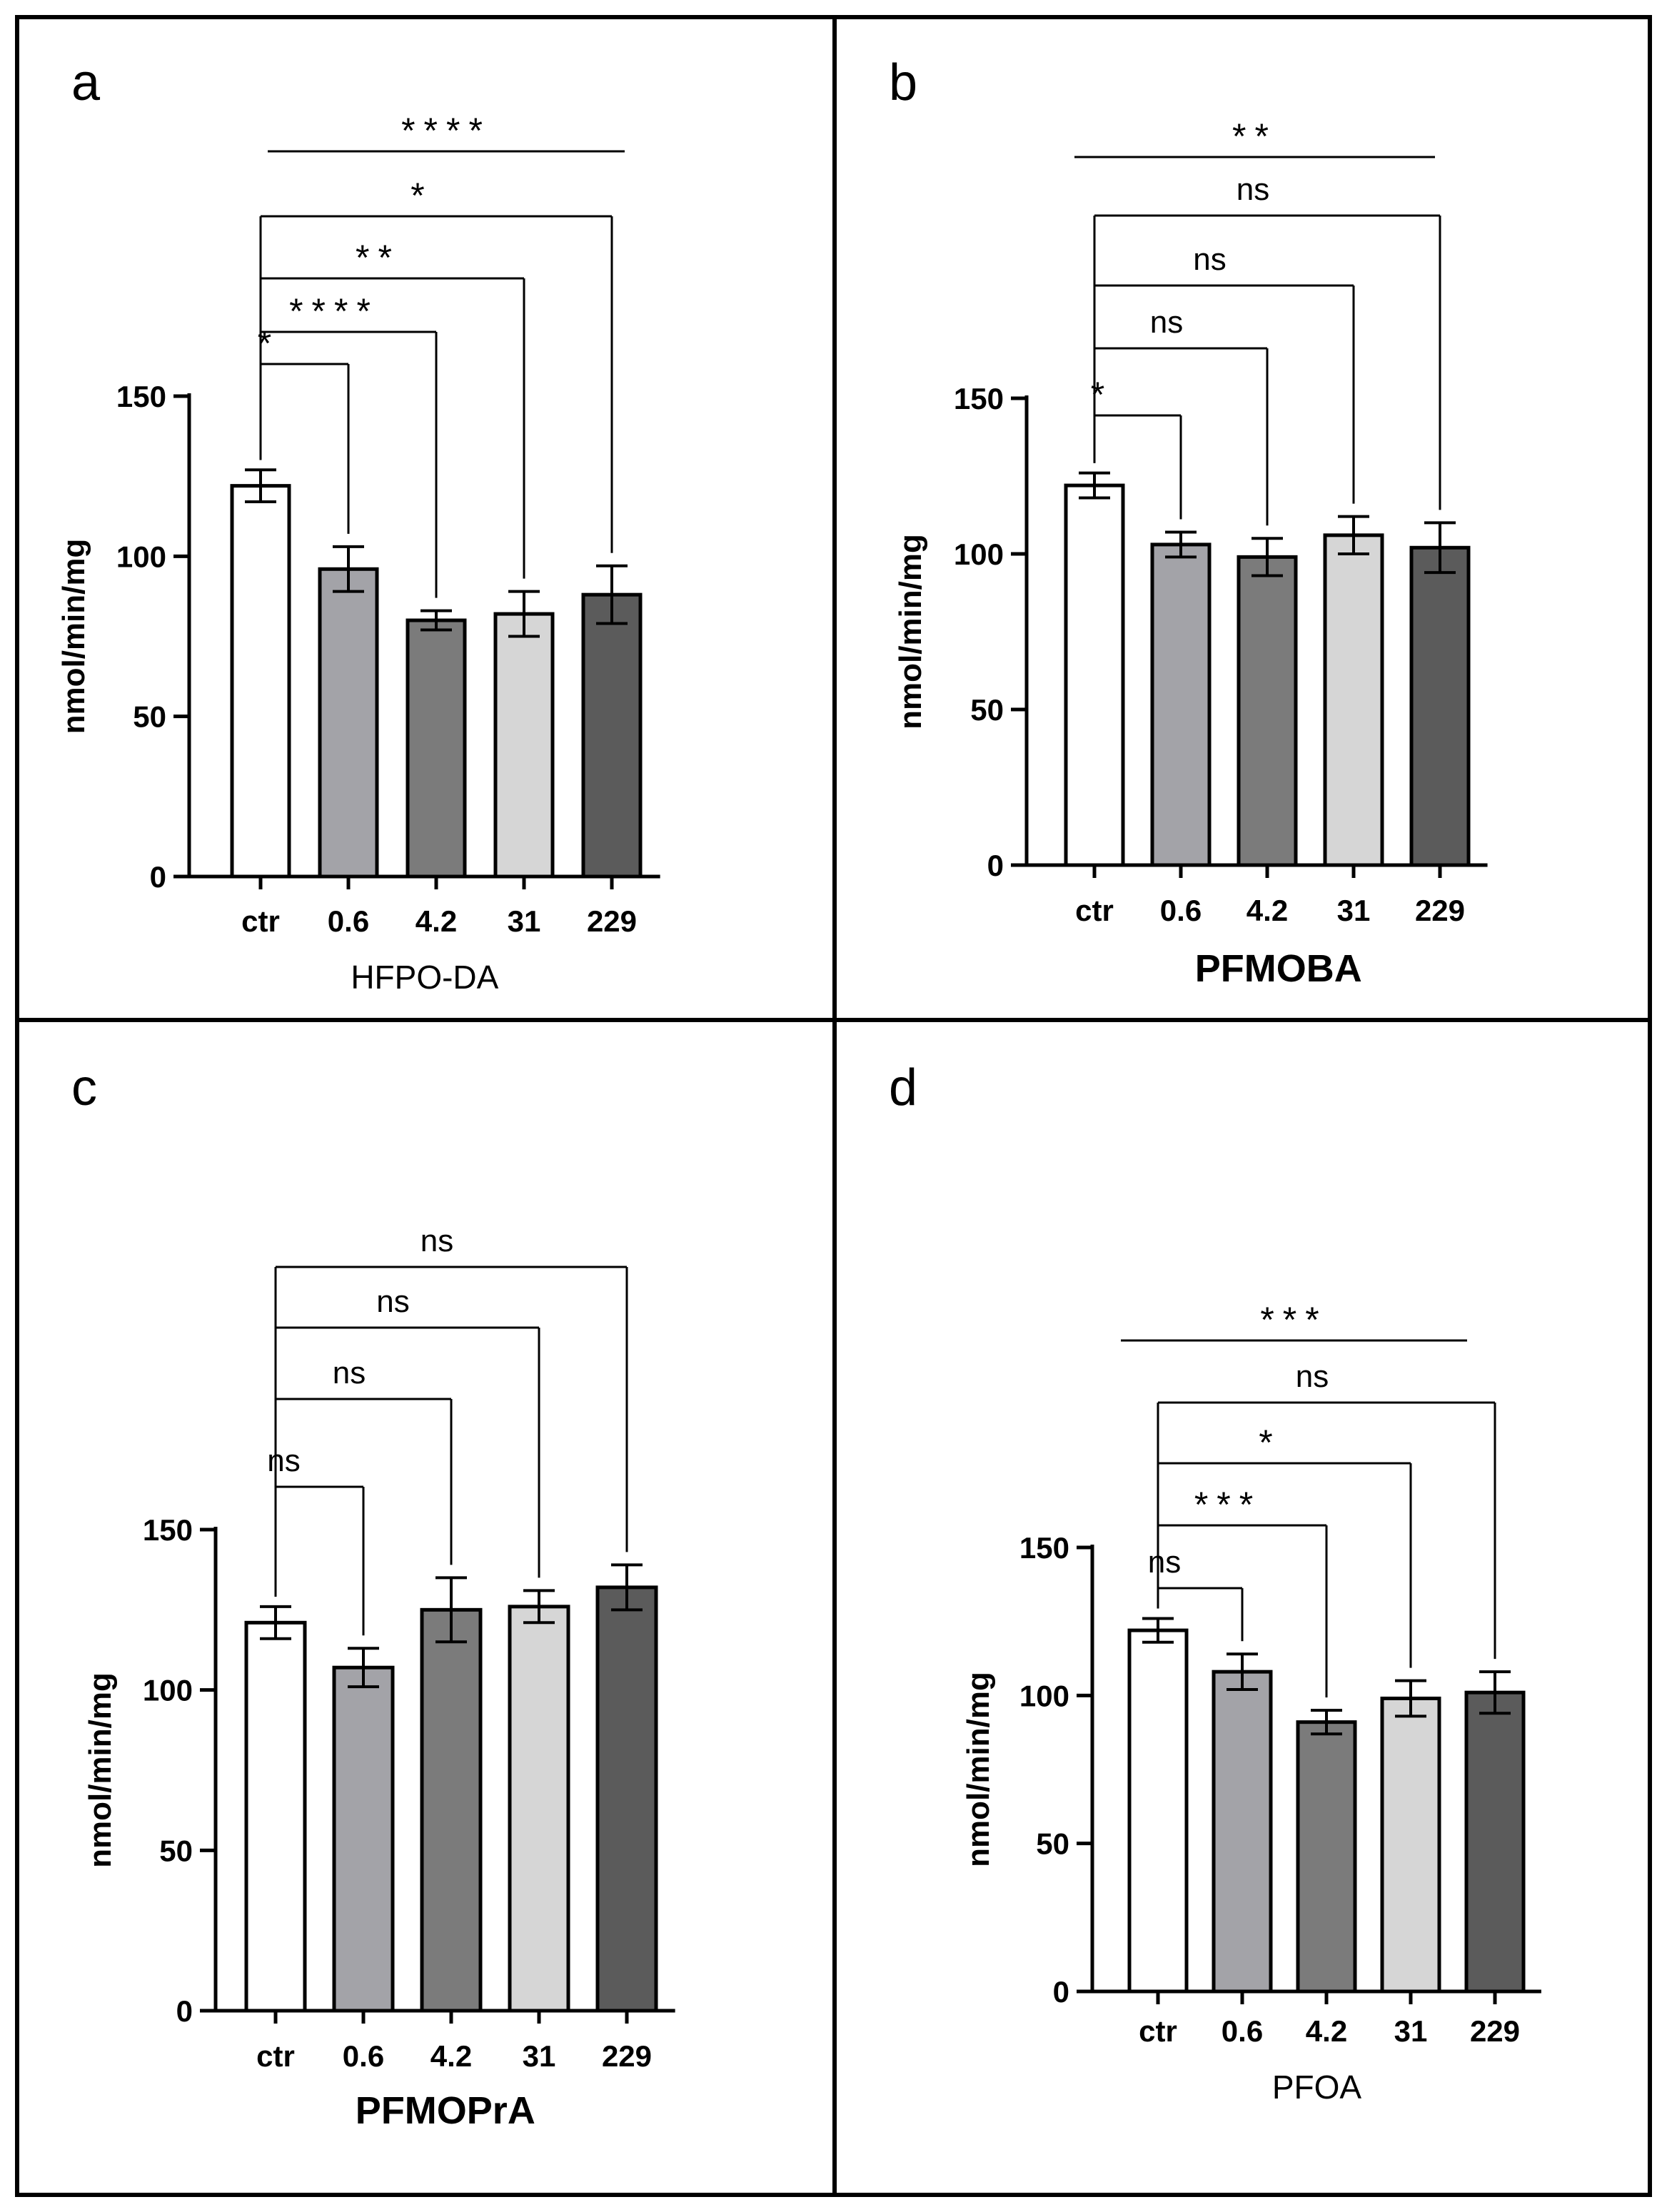 The height and width of the screenshot is (2212, 1667). I want to click on panel-letter-c: c, so click(84, 1087).